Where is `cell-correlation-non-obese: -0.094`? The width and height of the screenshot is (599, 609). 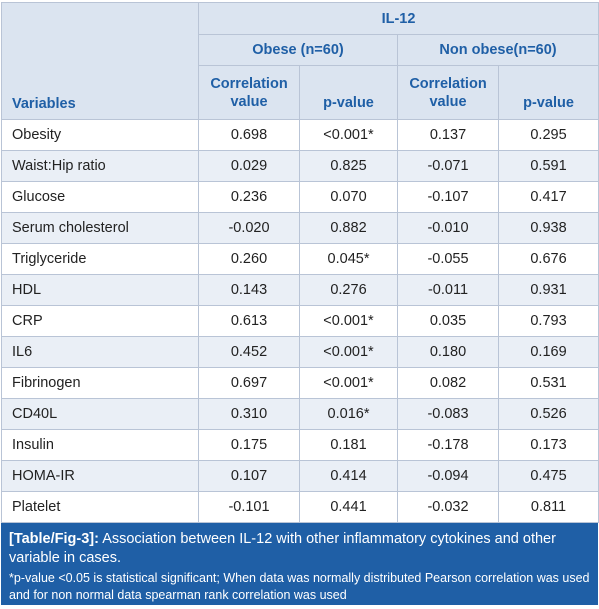 cell-correlation-non-obese: -0.094 is located at coordinates (448, 476).